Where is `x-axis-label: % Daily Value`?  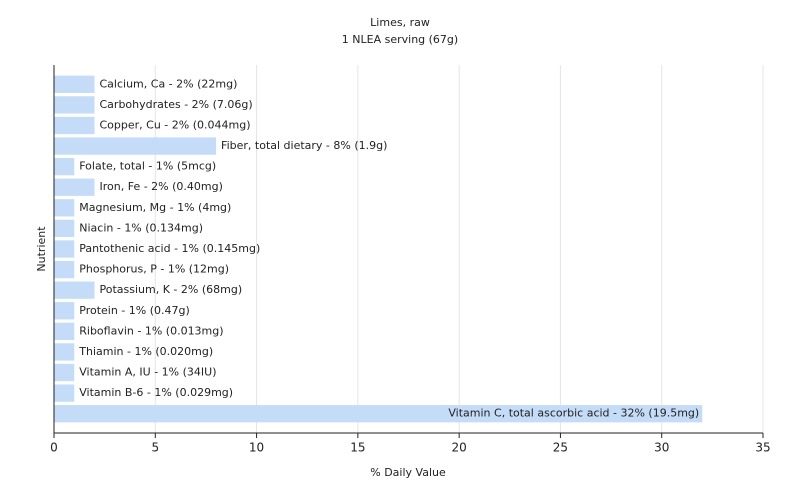
x-axis-label: % Daily Value is located at coordinates (408, 472).